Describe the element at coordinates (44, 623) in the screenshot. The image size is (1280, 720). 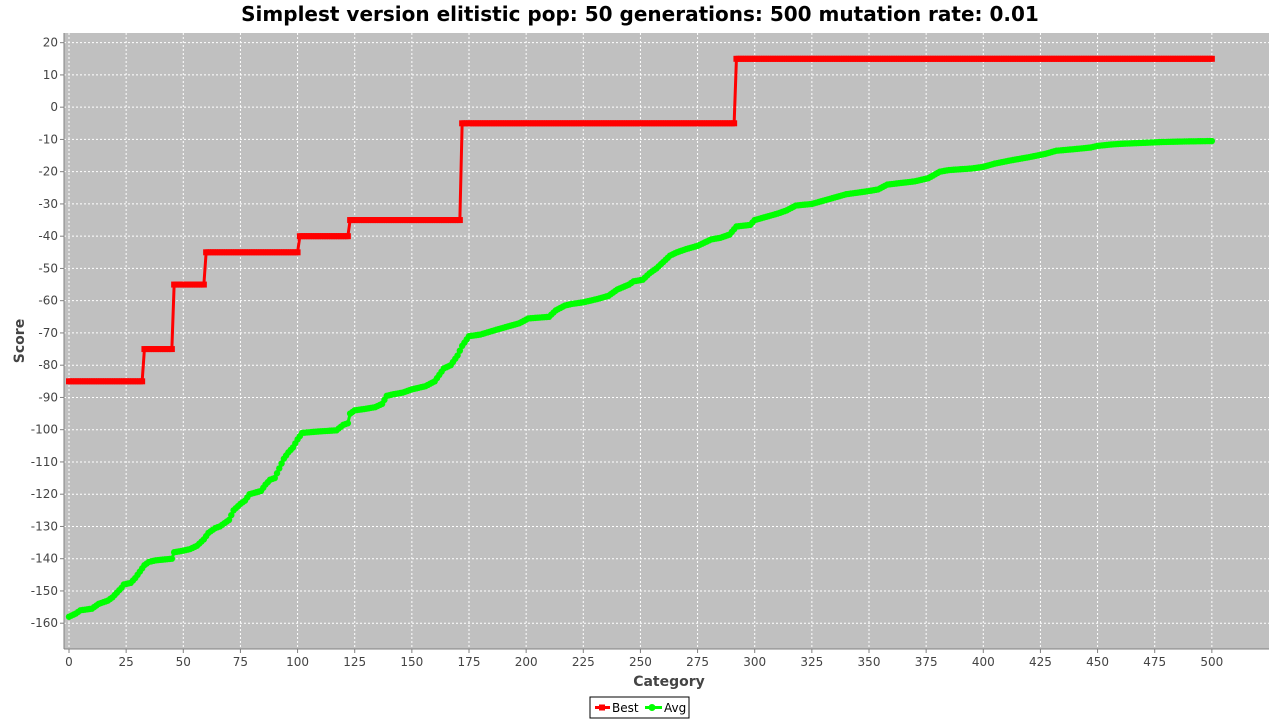
I see `y-tick-label: -160` at that location.